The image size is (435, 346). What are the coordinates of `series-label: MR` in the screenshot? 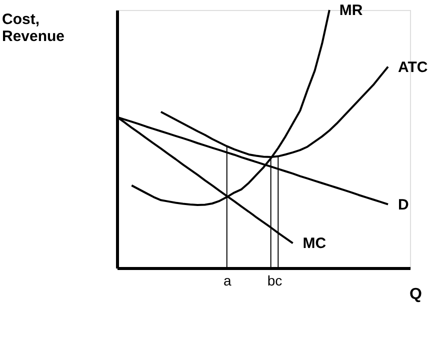 It's located at (351, 10).